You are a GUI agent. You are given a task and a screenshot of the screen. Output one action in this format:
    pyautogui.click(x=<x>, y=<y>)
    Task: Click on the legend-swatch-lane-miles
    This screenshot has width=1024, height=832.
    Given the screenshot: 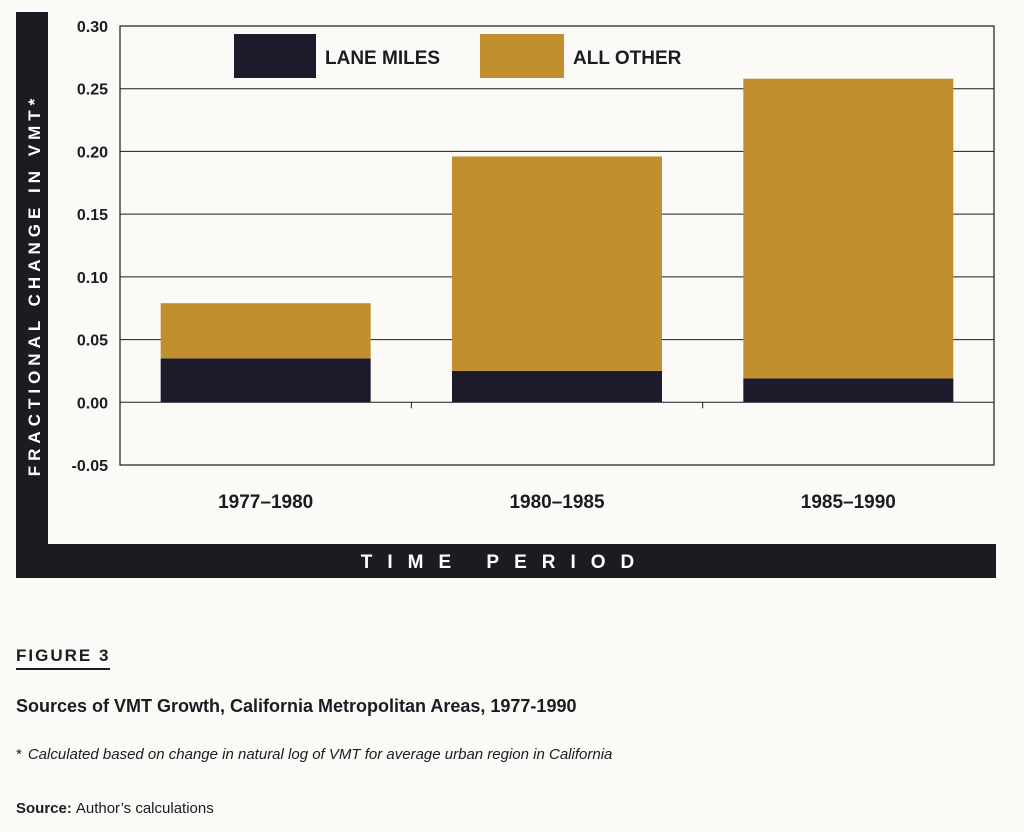 What is the action you would take?
    pyautogui.click(x=275, y=56)
    